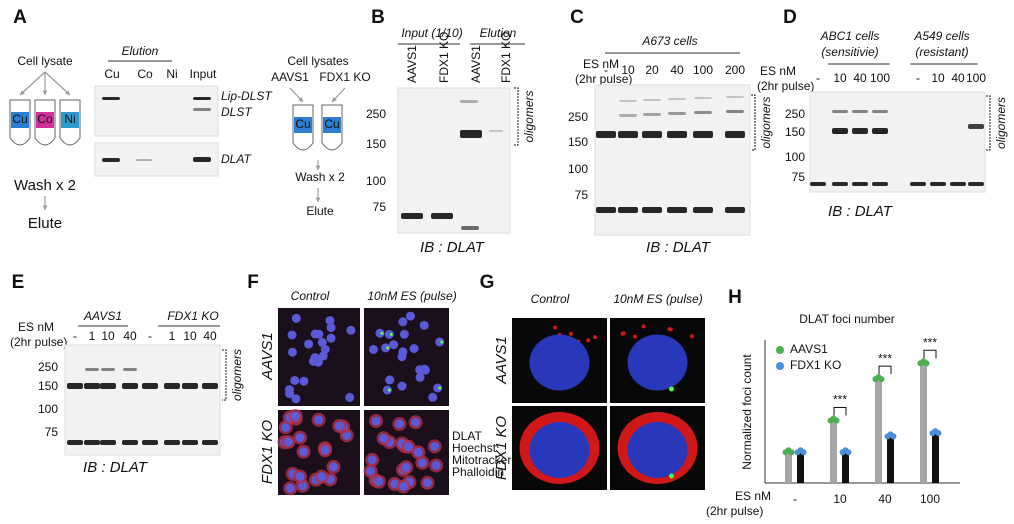 This screenshot has width=1014, height=524. I want to click on marker-label: 250, so click(376, 114).